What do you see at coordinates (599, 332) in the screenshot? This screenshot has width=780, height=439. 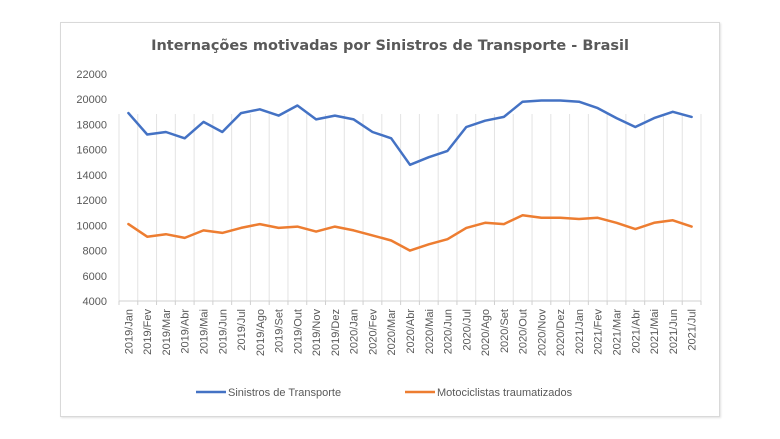 I see `x-tick-label: 2021/Fev` at bounding box center [599, 332].